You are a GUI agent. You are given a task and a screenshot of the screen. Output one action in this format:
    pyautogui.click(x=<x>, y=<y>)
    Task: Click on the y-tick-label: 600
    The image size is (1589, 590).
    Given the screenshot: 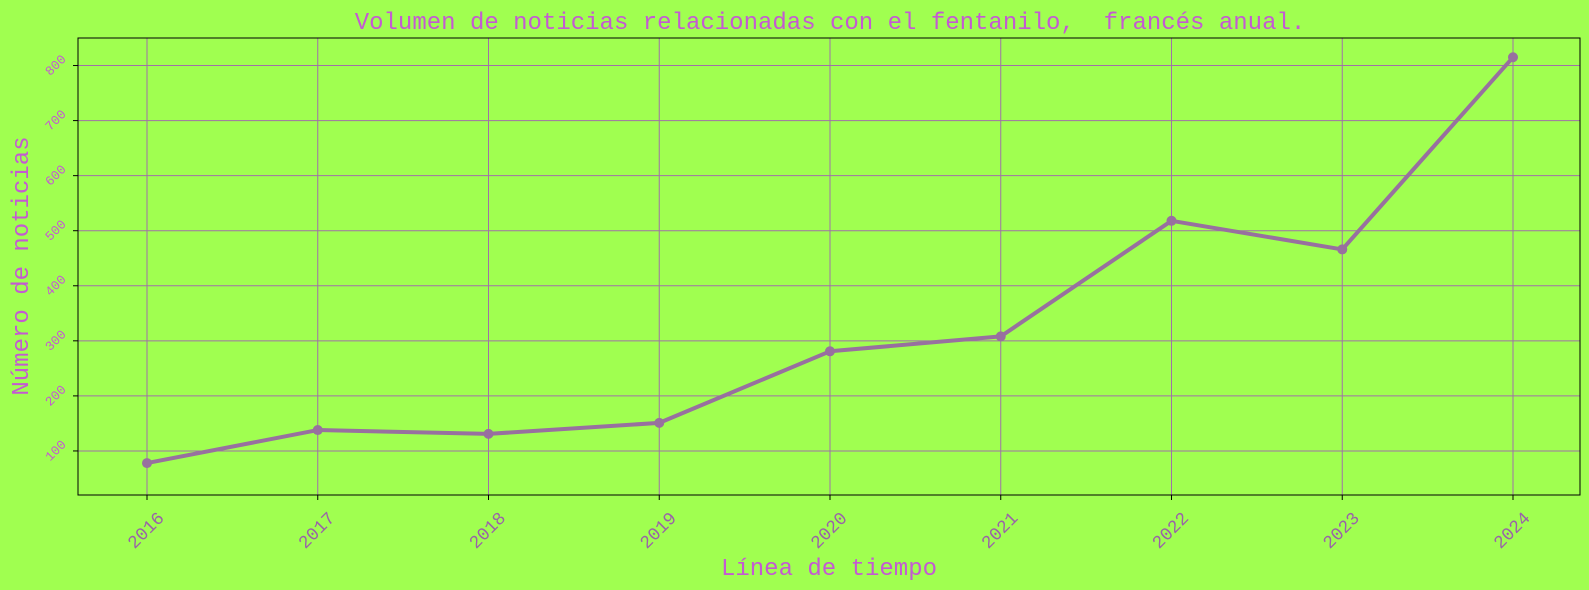 What is the action you would take?
    pyautogui.click(x=55, y=175)
    